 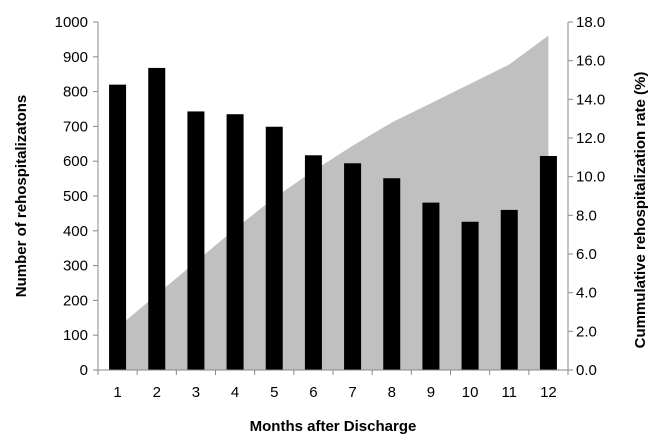 I want to click on y-right-tick-label: 8.0, so click(x=586, y=215).